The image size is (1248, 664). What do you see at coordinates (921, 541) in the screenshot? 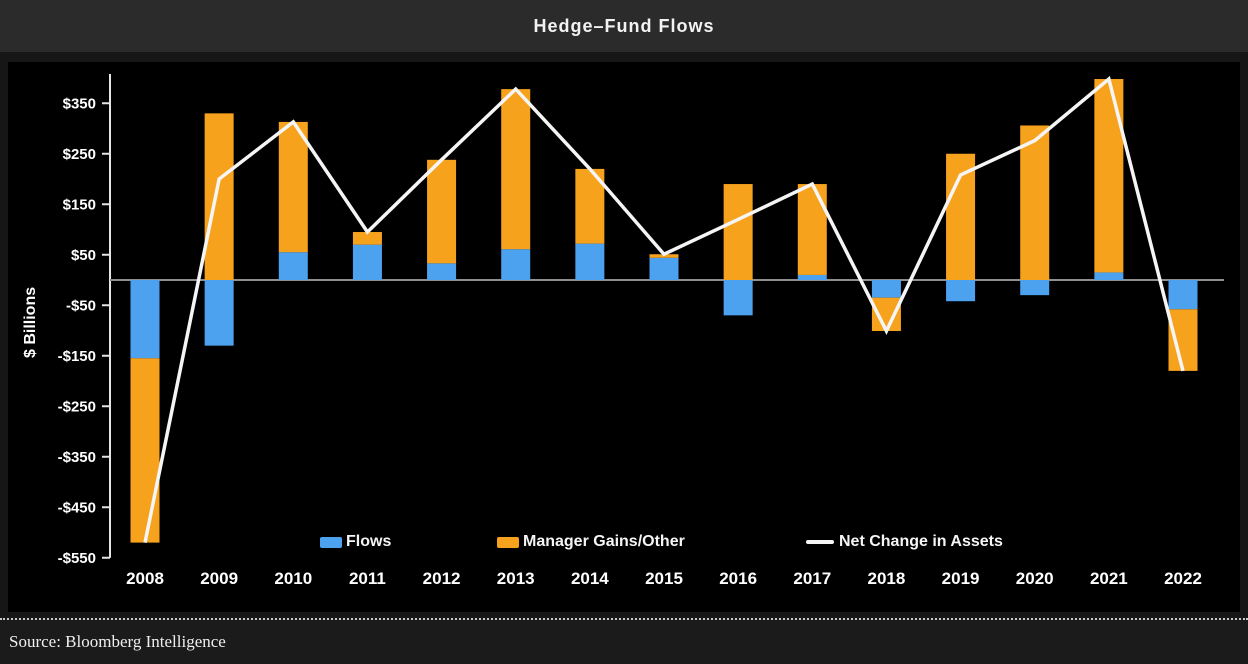
I see `legend-label-net-change: Net Change in Assets` at bounding box center [921, 541].